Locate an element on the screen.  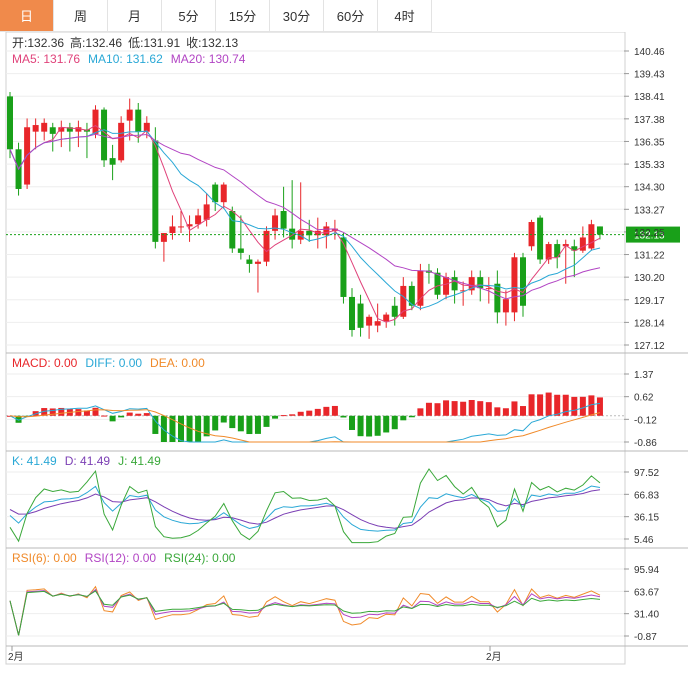
rsi-axis-tick-label-1: 63.67 is located at coordinates (646, 592).